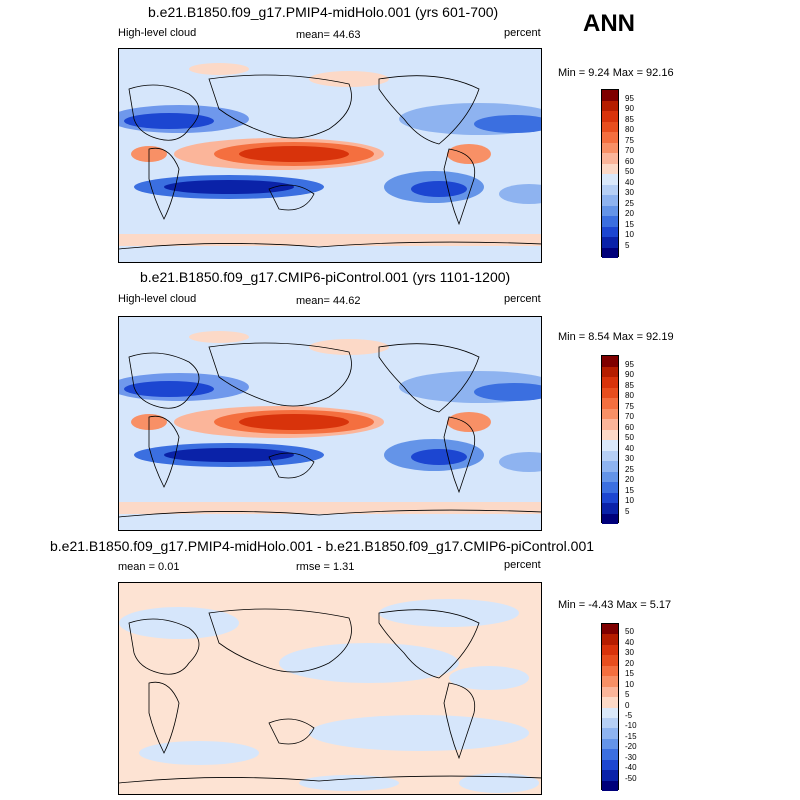 The height and width of the screenshot is (800, 800). Describe the element at coordinates (629, 416) in the screenshot. I see `panel2-colorbar-tick-label: 70` at that location.